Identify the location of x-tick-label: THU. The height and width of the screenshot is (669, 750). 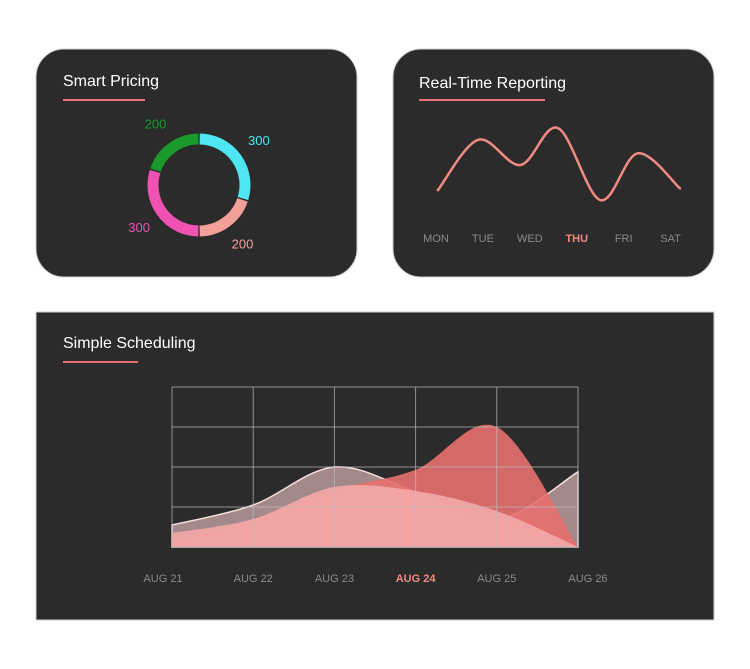
(576, 239).